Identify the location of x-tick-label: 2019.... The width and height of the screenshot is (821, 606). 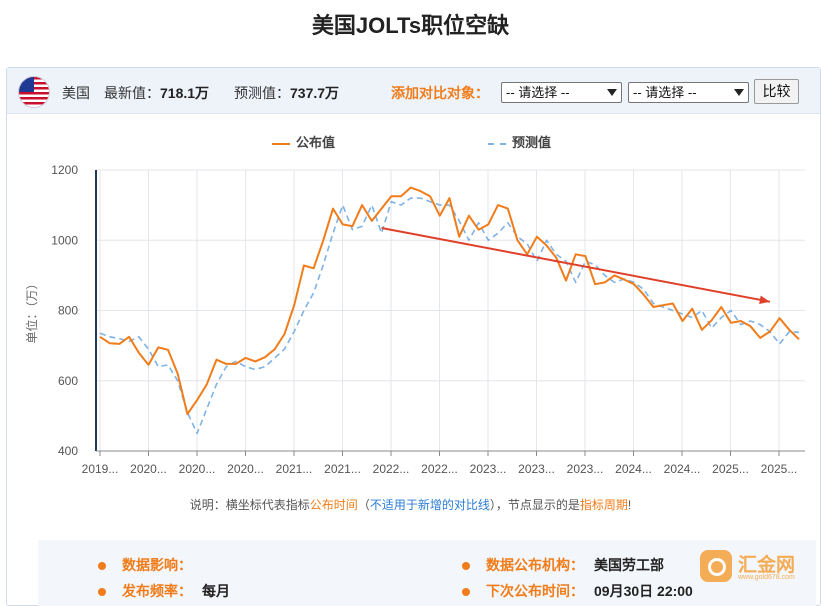
(100, 469).